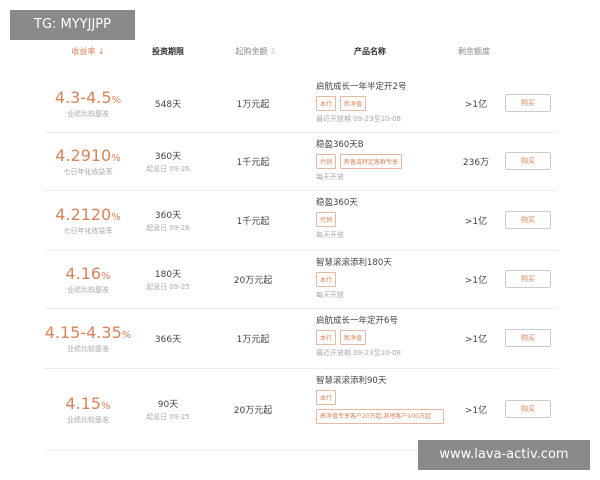 This screenshot has width=600, height=480. Describe the element at coordinates (474, 51) in the screenshot. I see `header-remaining: 剩余额度` at that location.